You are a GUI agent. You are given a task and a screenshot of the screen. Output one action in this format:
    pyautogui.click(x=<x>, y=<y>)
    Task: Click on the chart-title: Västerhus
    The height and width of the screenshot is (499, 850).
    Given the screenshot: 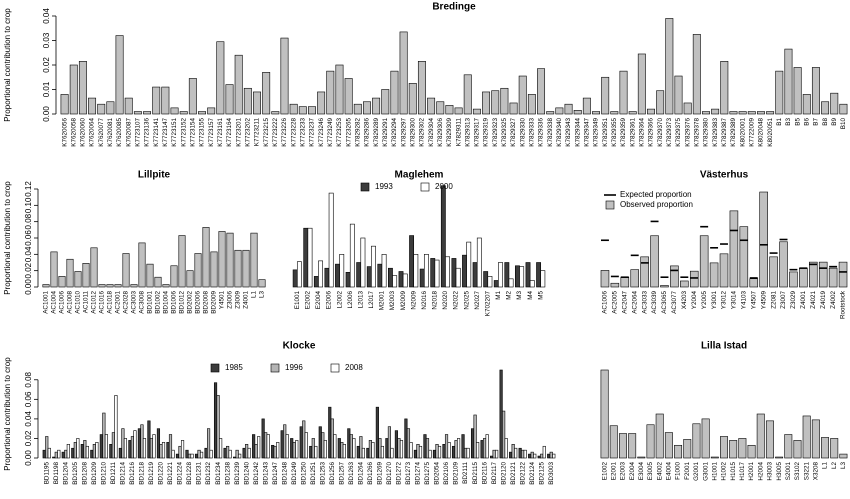 What is the action you would take?
    pyautogui.click(x=724, y=175)
    